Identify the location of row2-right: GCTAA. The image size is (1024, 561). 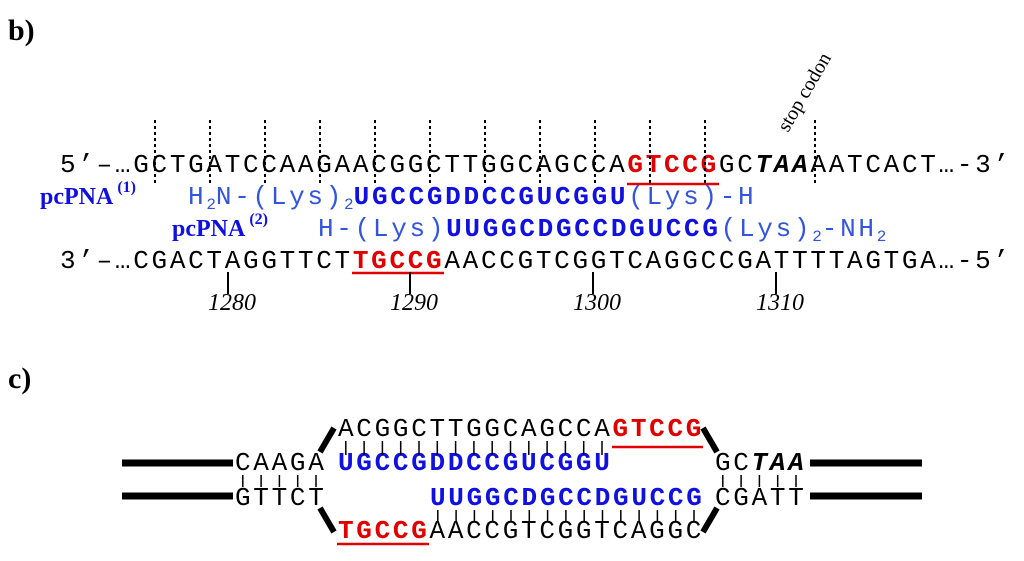
(761, 463).